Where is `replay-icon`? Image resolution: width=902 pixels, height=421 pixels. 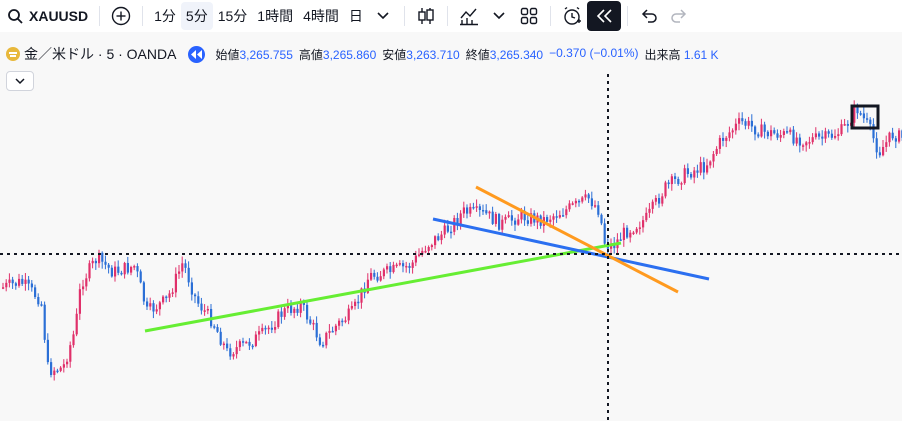 replay-icon is located at coordinates (604, 16).